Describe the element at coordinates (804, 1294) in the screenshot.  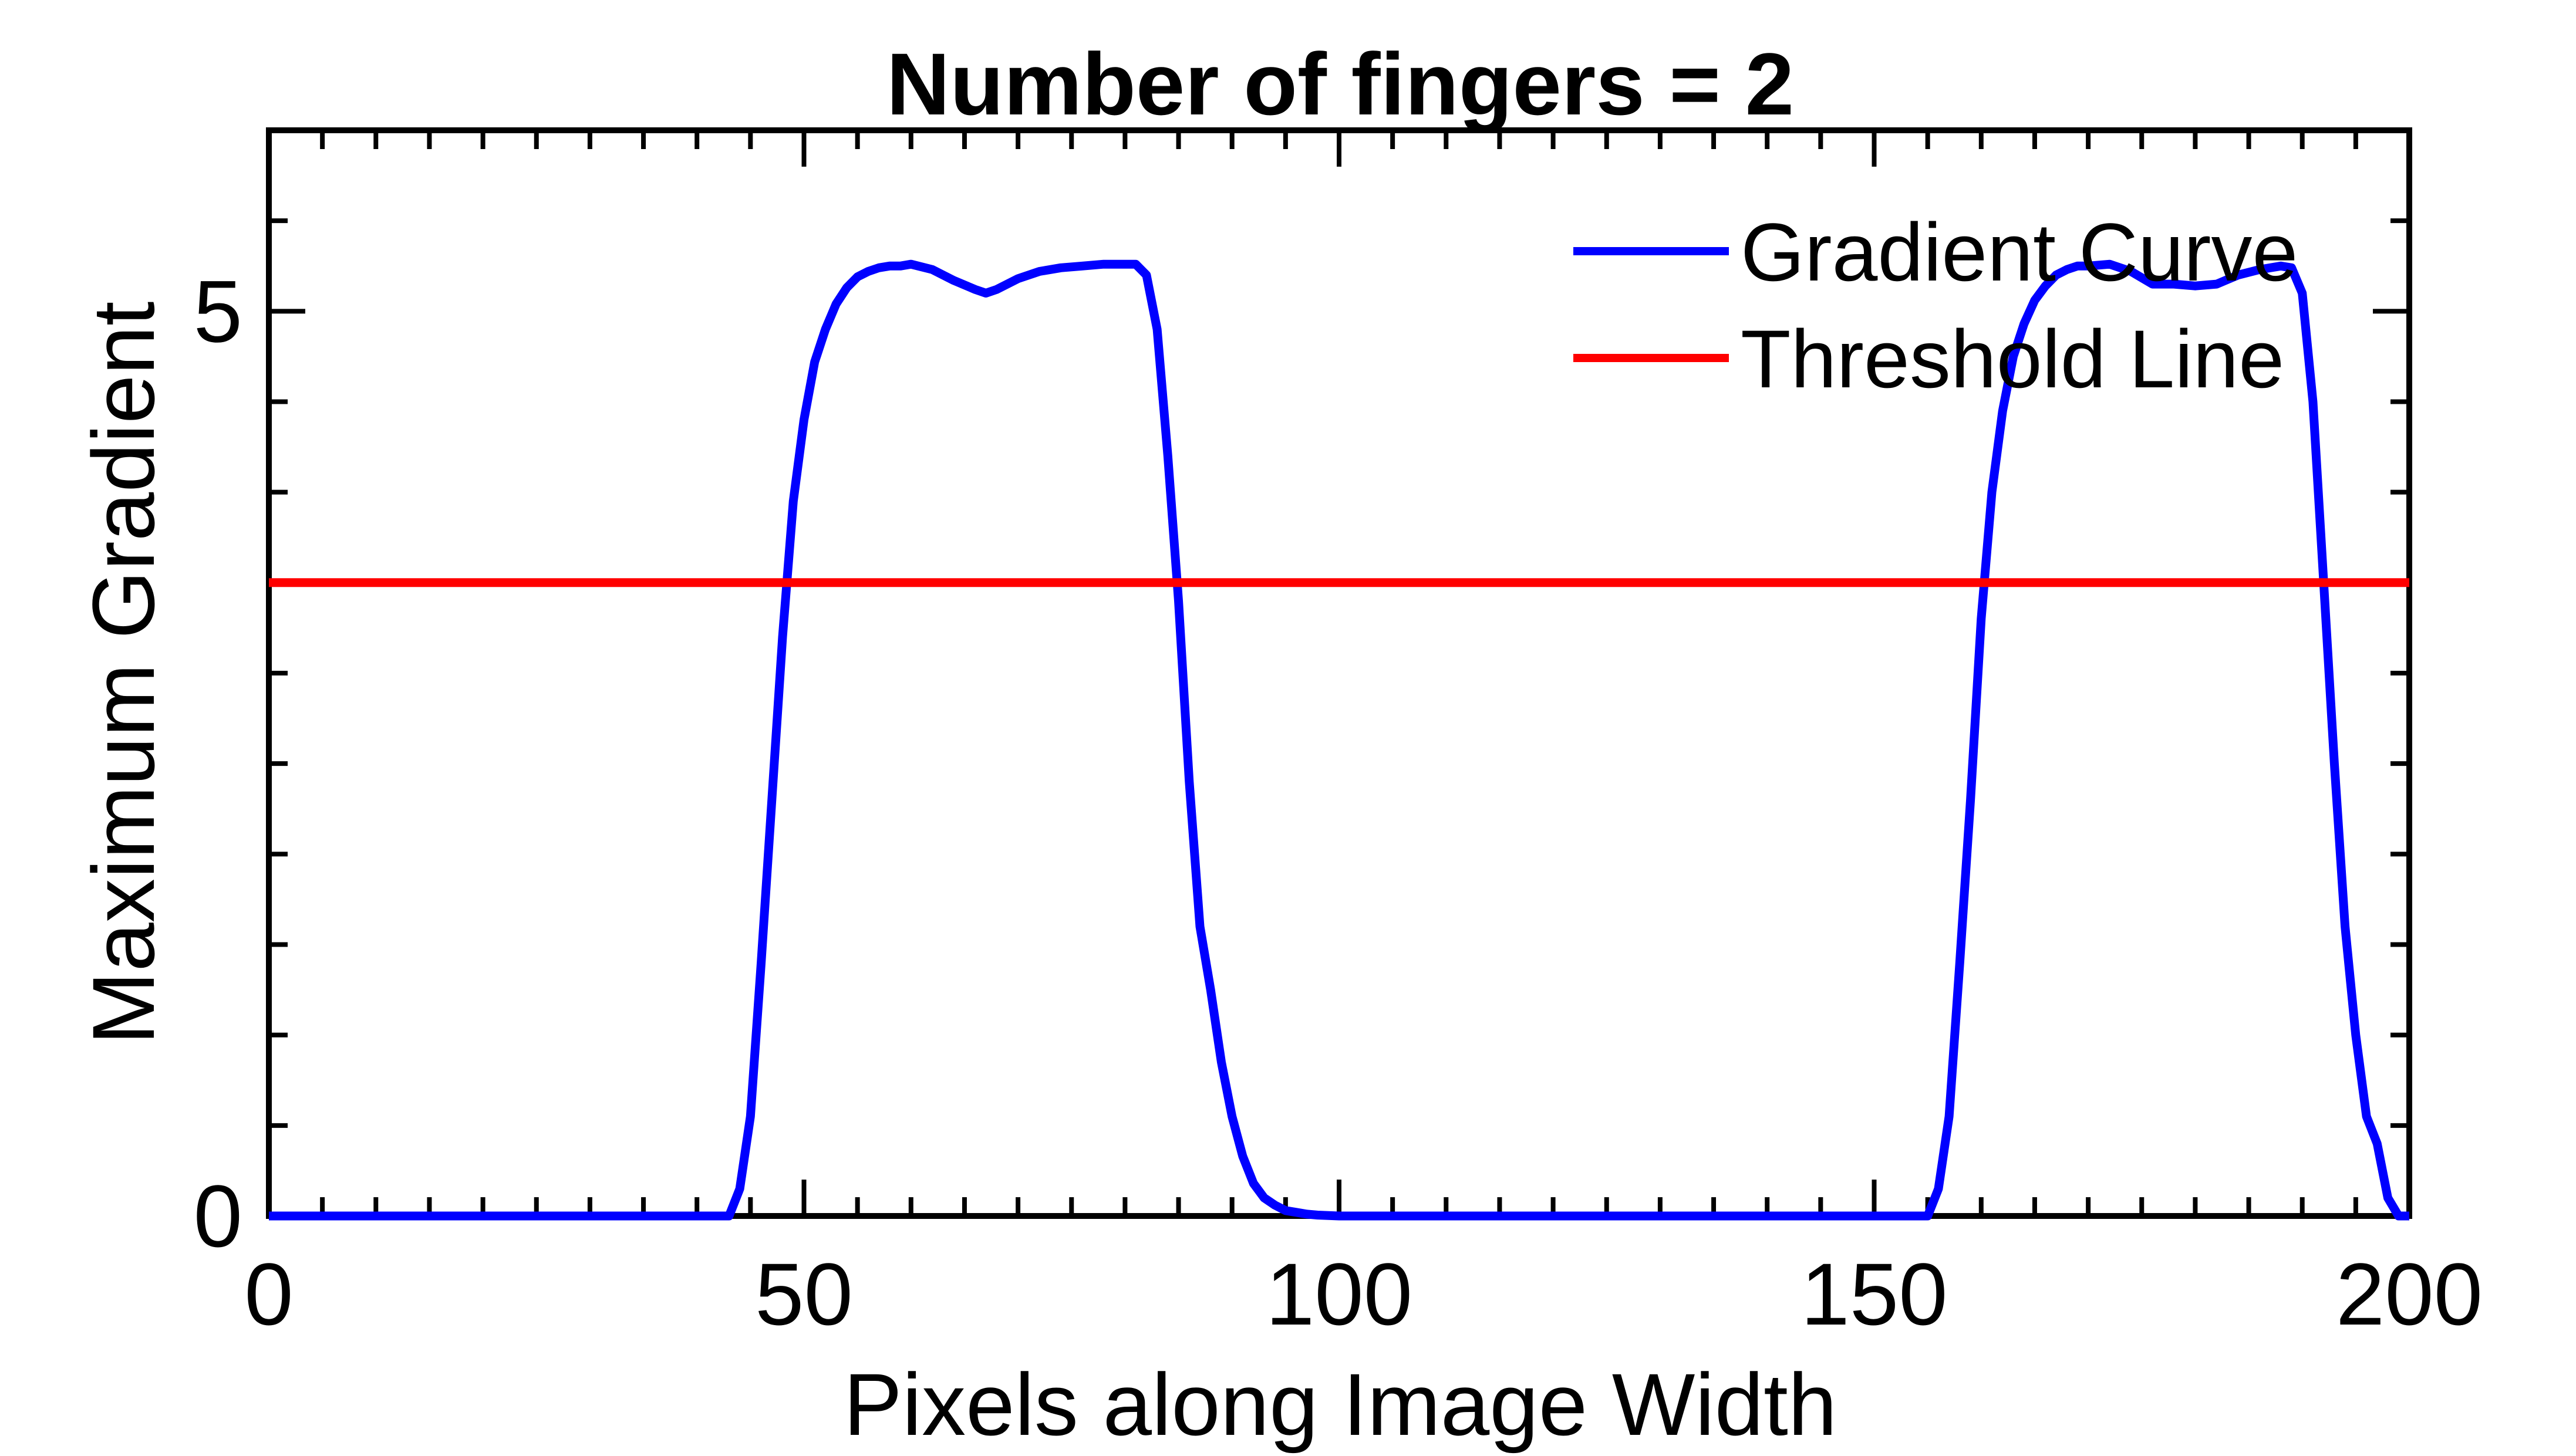
I see `x-tick-label: 50` at that location.